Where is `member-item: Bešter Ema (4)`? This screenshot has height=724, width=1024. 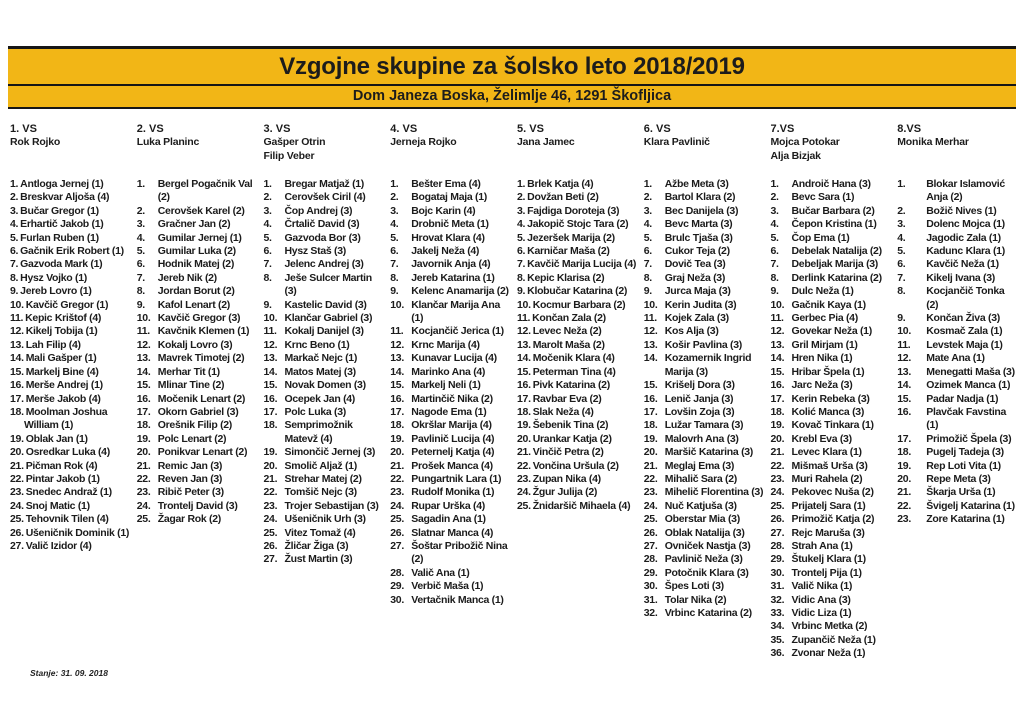
member-item: Bešter Ema (4) is located at coordinates (450, 185).